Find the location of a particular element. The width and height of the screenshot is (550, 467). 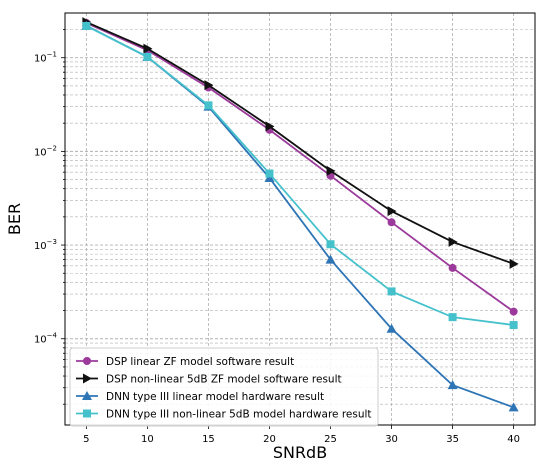

y-tick-label: 10⁻² is located at coordinates (45, 151).